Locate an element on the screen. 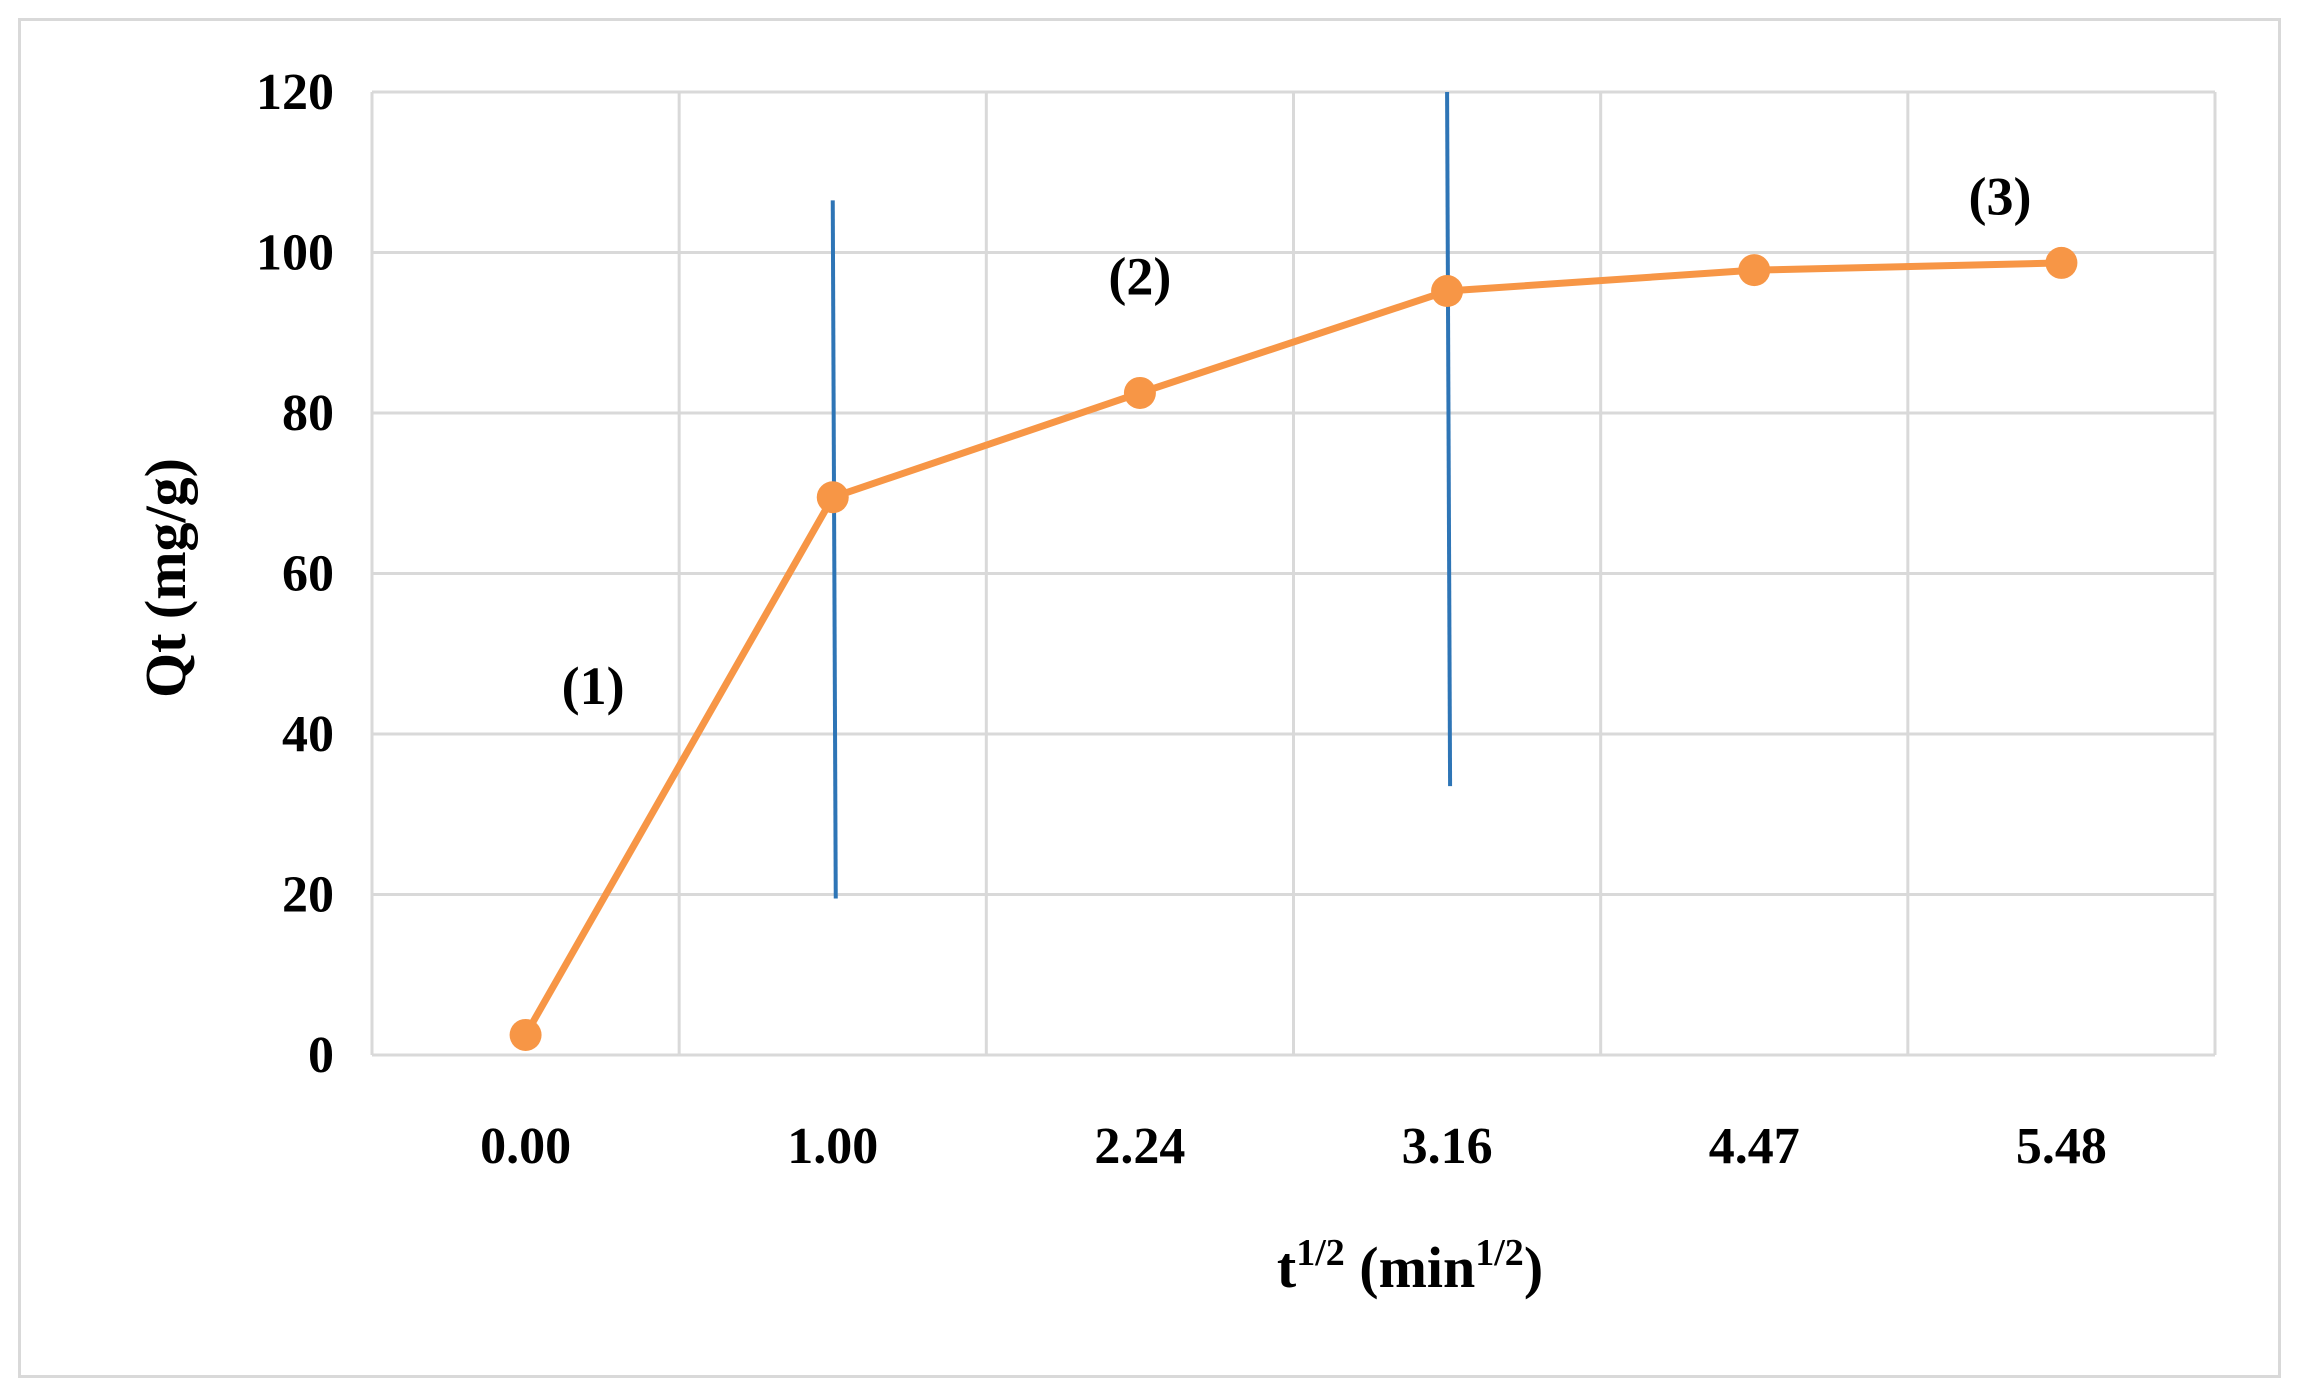 This screenshot has height=1398, width=2303. data-point-3.16 is located at coordinates (1447, 291).